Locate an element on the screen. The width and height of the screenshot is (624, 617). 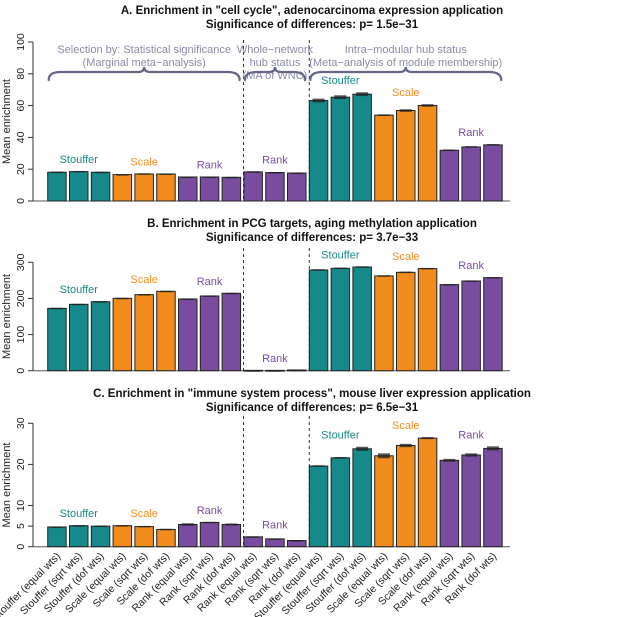
y-tick-label: 30 is located at coordinates (21, 423).